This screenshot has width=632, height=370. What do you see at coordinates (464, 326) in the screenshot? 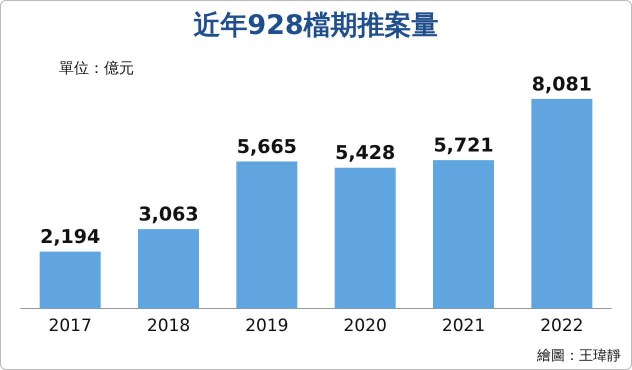
I see `x-tick-label: 2021` at bounding box center [464, 326].